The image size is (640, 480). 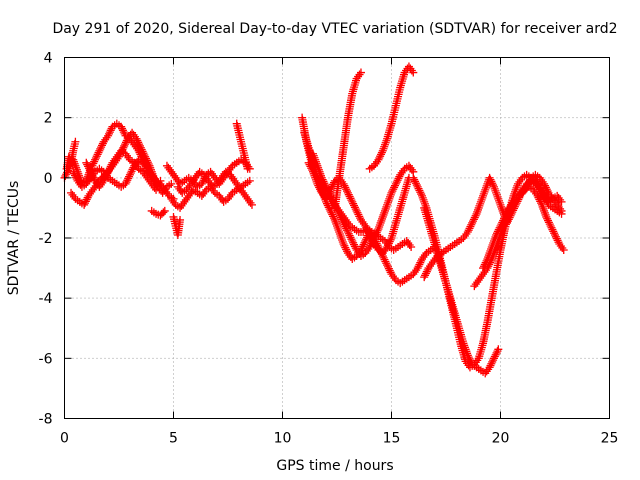 What do you see at coordinates (461, 290) in the screenshot?
I see `series-s19` at bounding box center [461, 290].